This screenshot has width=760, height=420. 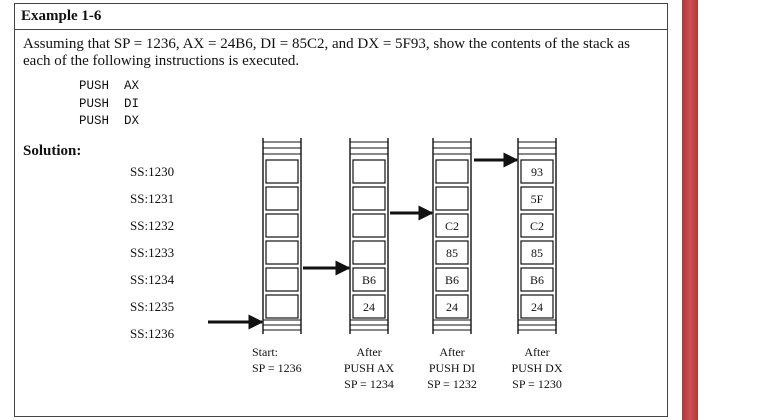 What do you see at coordinates (109, 121) in the screenshot?
I see `instruction-line: PUSH DX` at bounding box center [109, 121].